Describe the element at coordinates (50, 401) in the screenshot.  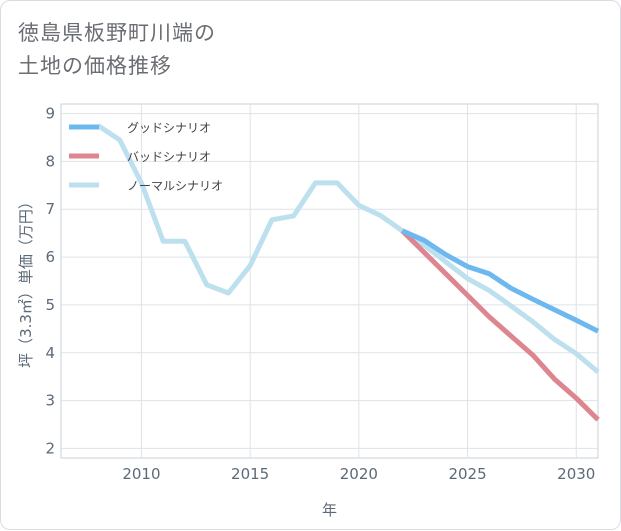
I see `y-tick-label: 3` at that location.